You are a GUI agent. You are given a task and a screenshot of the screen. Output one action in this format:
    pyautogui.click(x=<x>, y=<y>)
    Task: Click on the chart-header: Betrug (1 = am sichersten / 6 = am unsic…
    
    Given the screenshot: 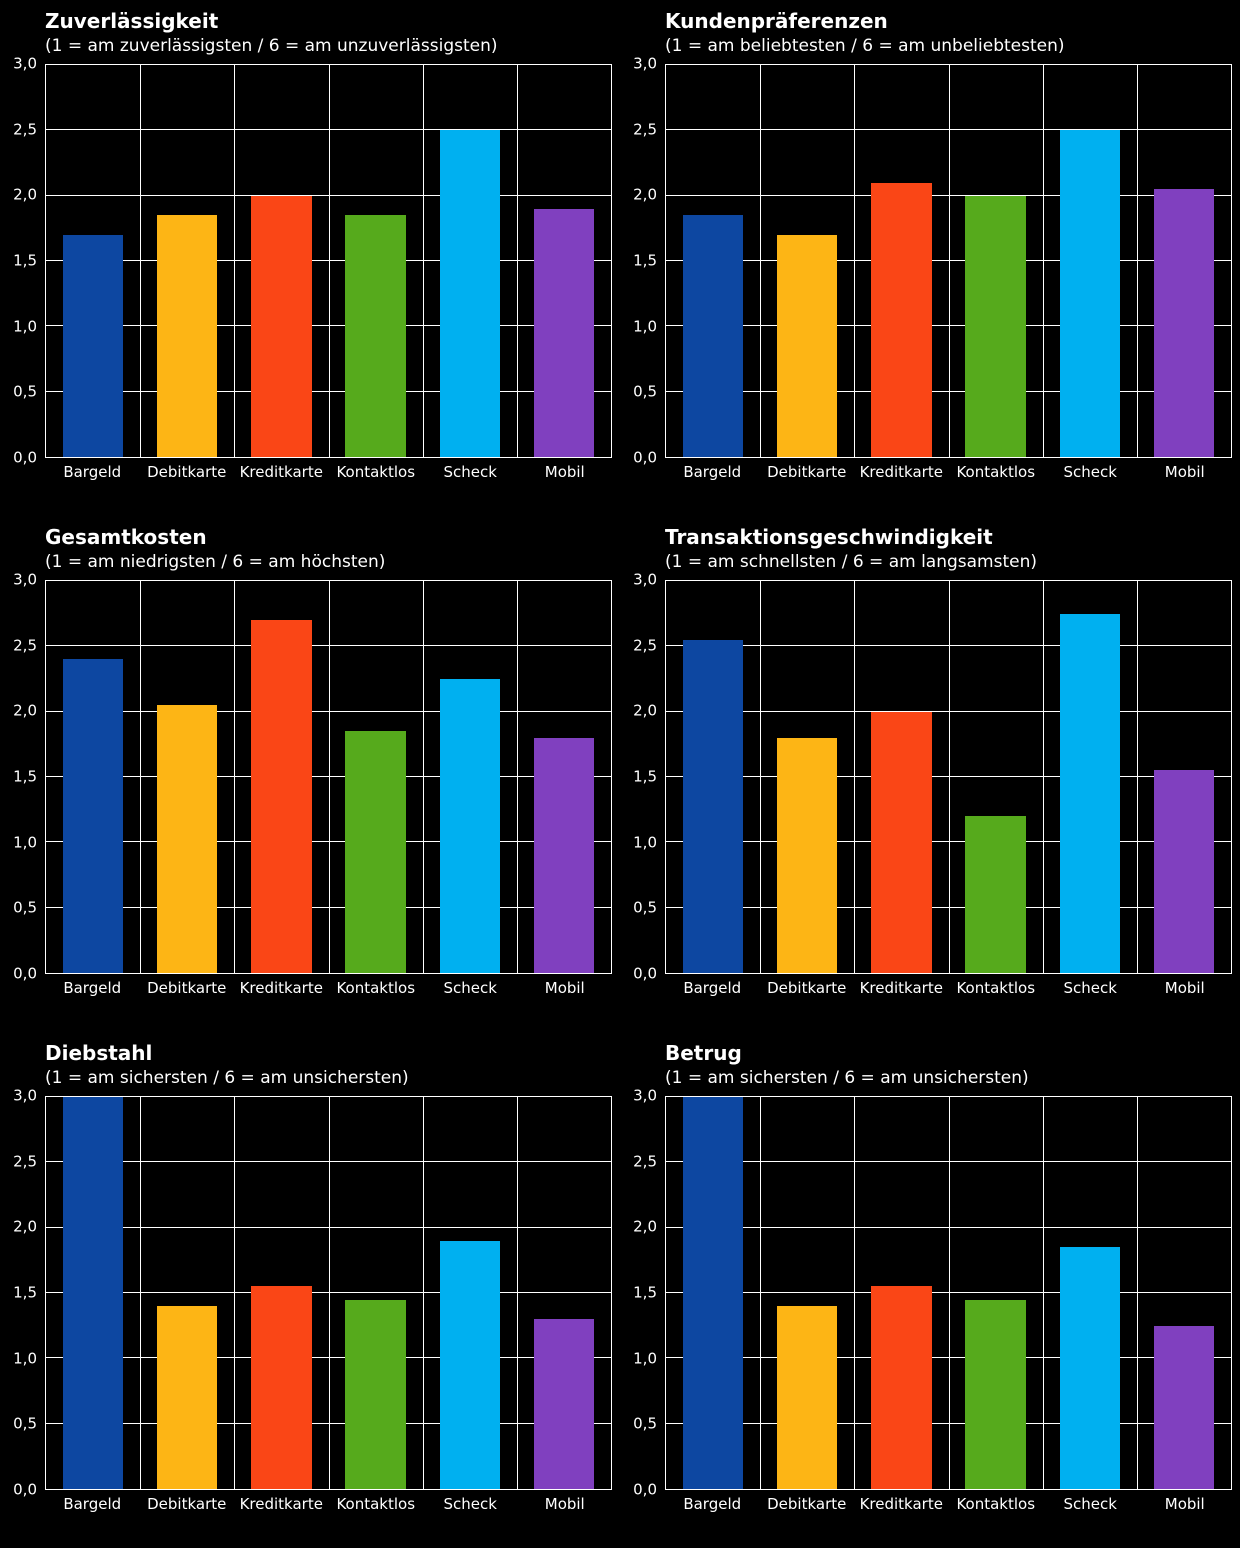 What is the action you would take?
    pyautogui.click(x=952, y=1068)
    